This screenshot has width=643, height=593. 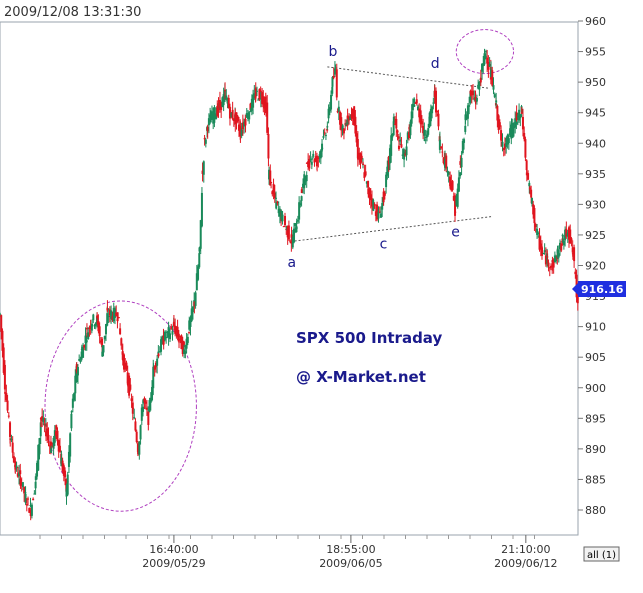 I want to click on wave-label-a: a, so click(x=292, y=263).